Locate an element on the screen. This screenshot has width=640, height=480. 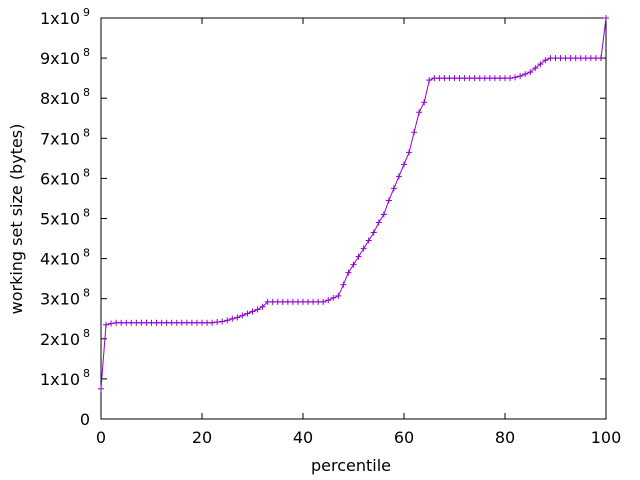
y-tick-label: 9x10 8 is located at coordinates (65, 57).